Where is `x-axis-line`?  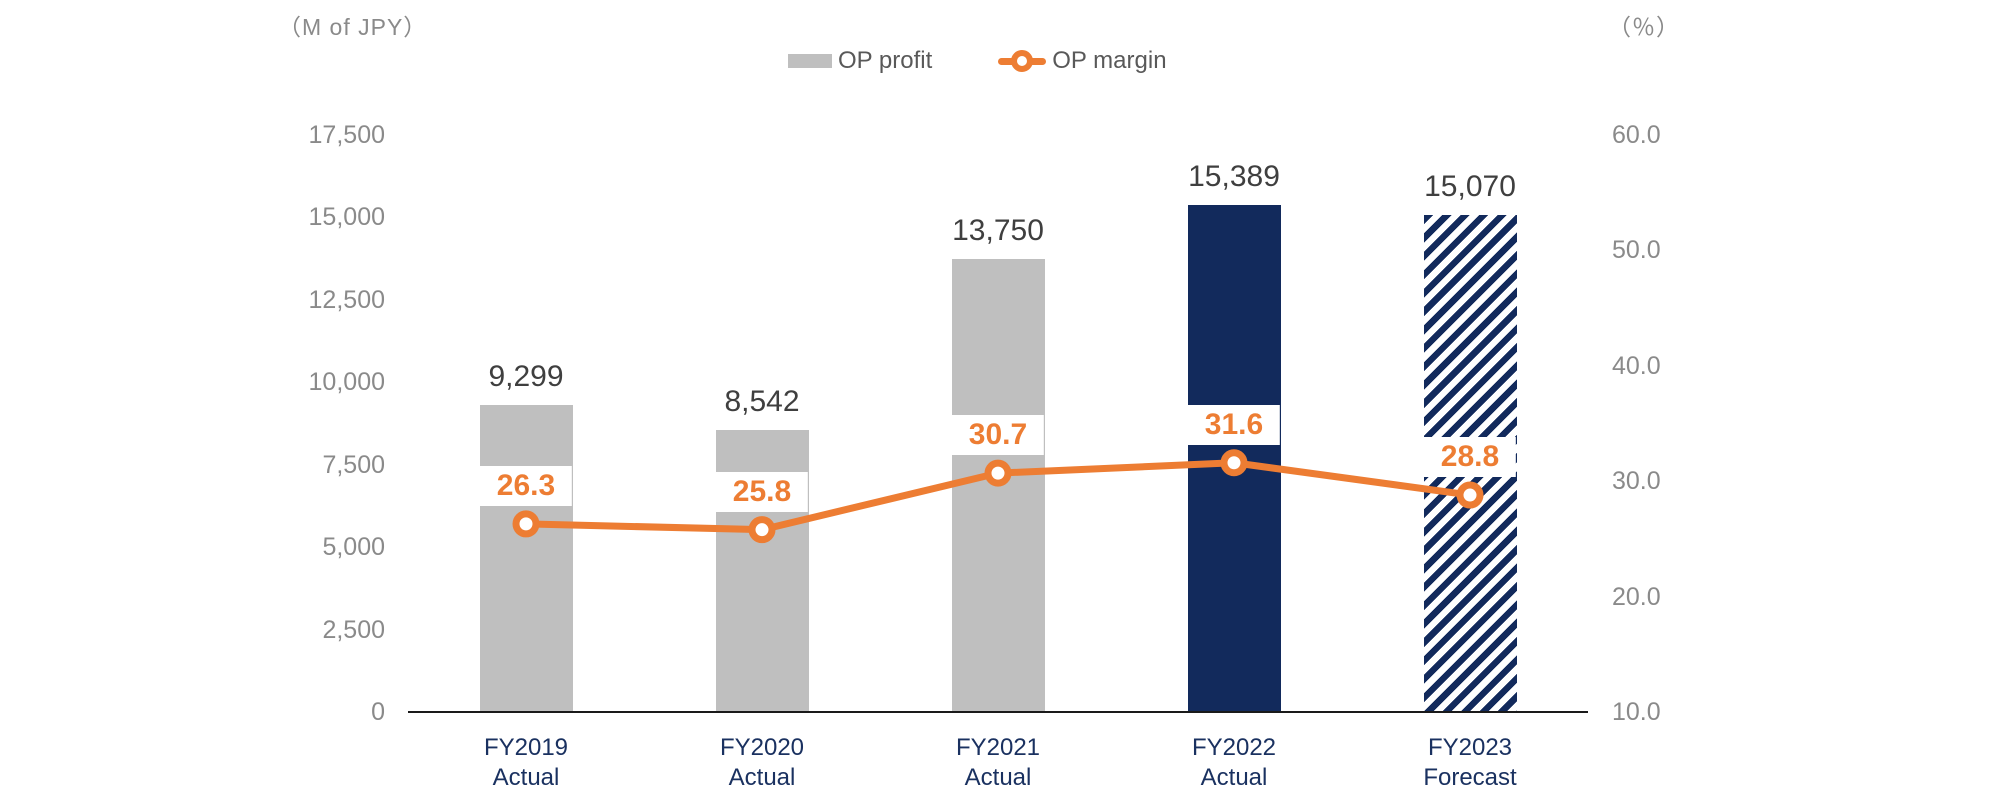 x-axis-line is located at coordinates (998, 712).